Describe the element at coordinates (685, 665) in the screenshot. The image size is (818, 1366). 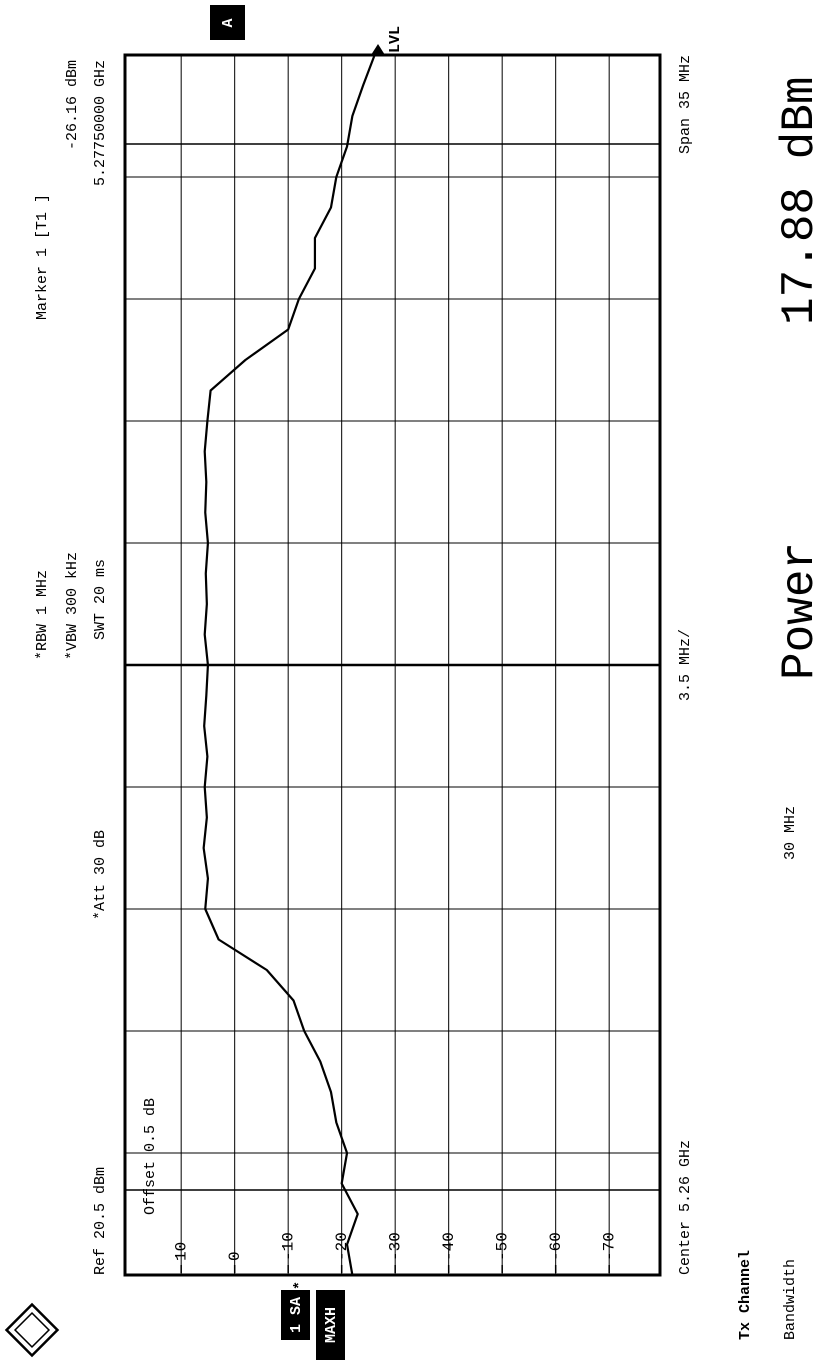
I see `division-label: 3.5 MHz/` at that location.